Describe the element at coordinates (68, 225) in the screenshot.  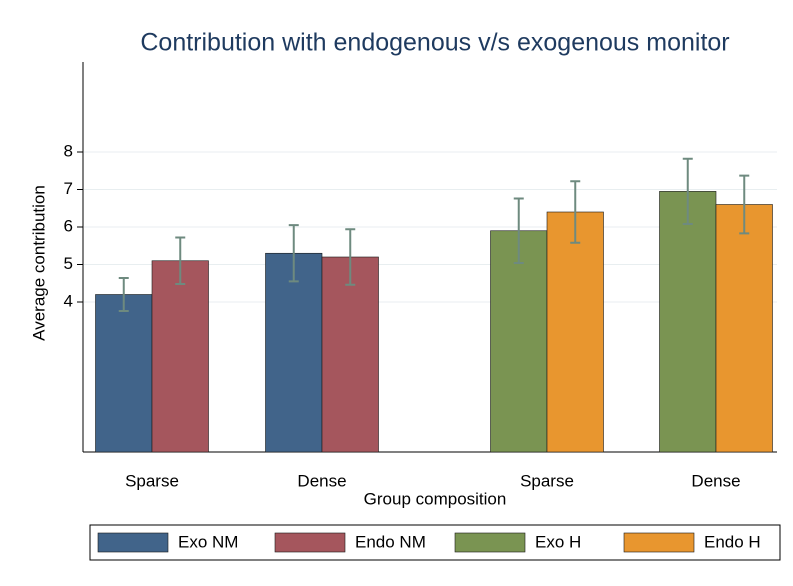
I see `y-tick-label: 6` at that location.